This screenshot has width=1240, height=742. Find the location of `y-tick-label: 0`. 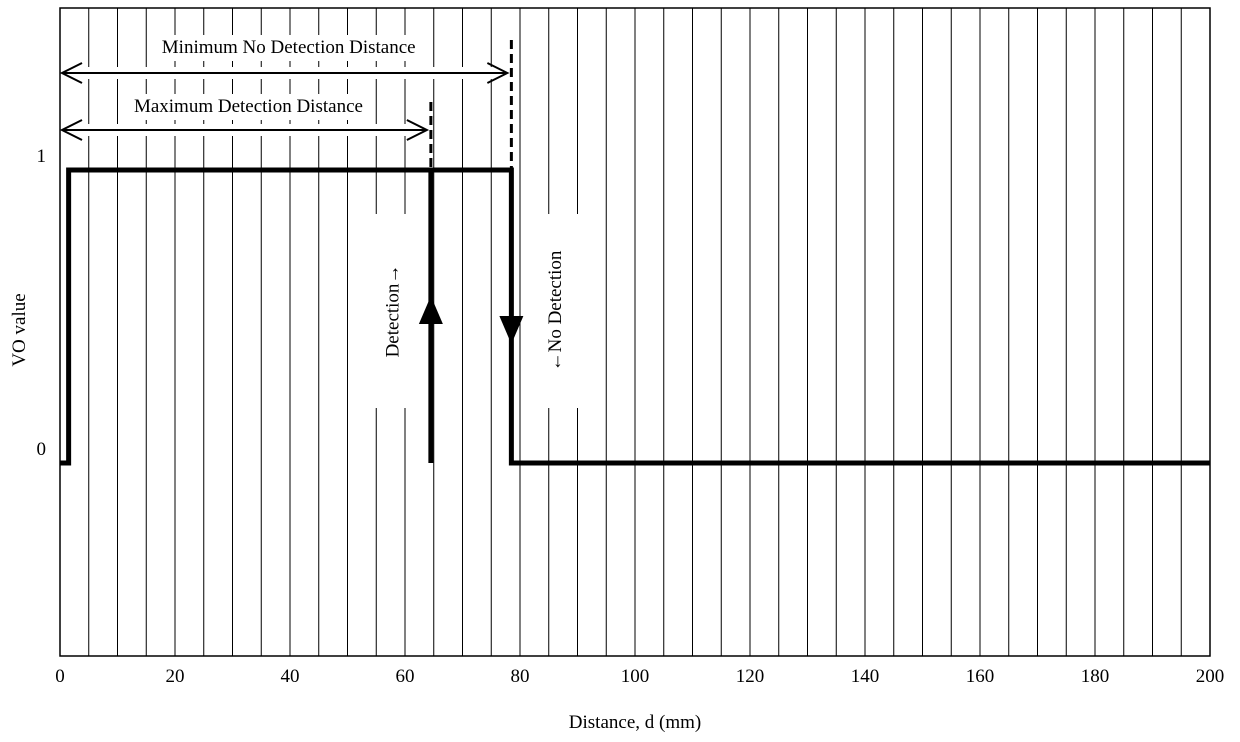

y-tick-label: 0 is located at coordinates (42, 449).